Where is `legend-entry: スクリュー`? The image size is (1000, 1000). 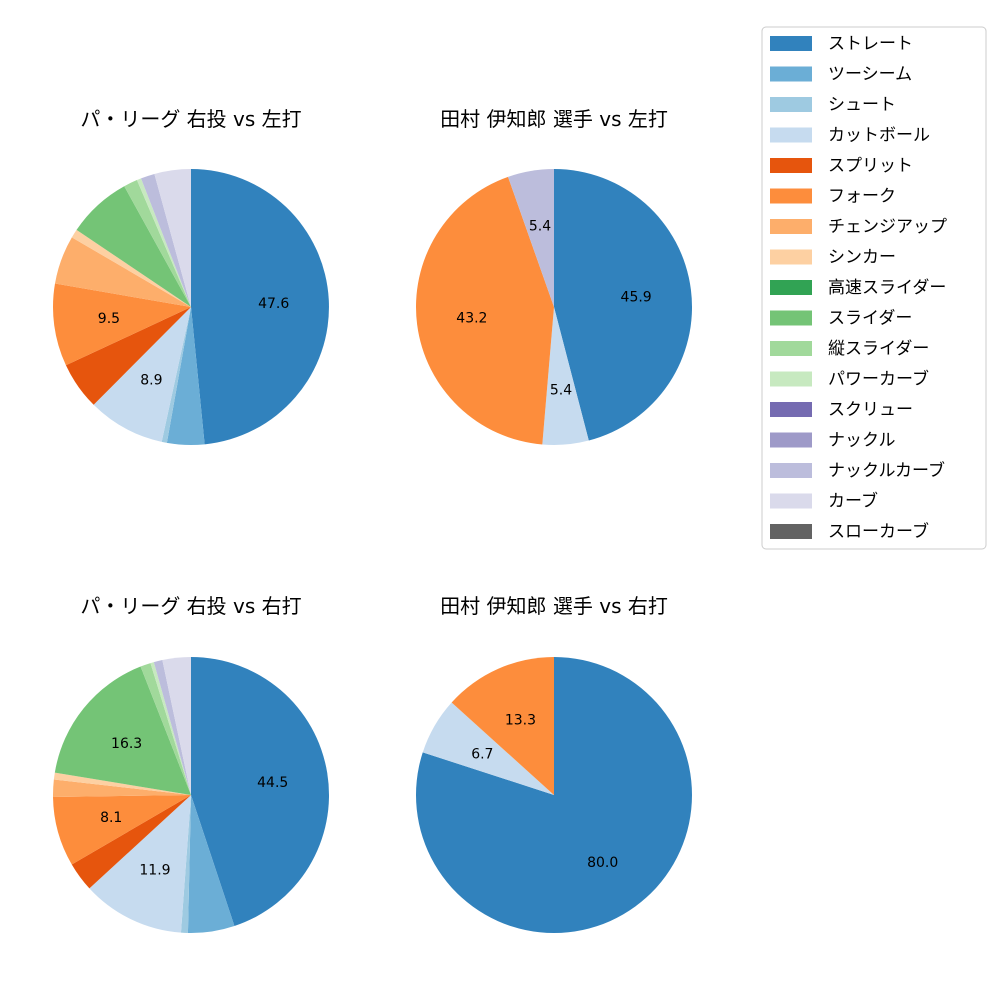
legend-entry: スクリュー is located at coordinates (841, 410).